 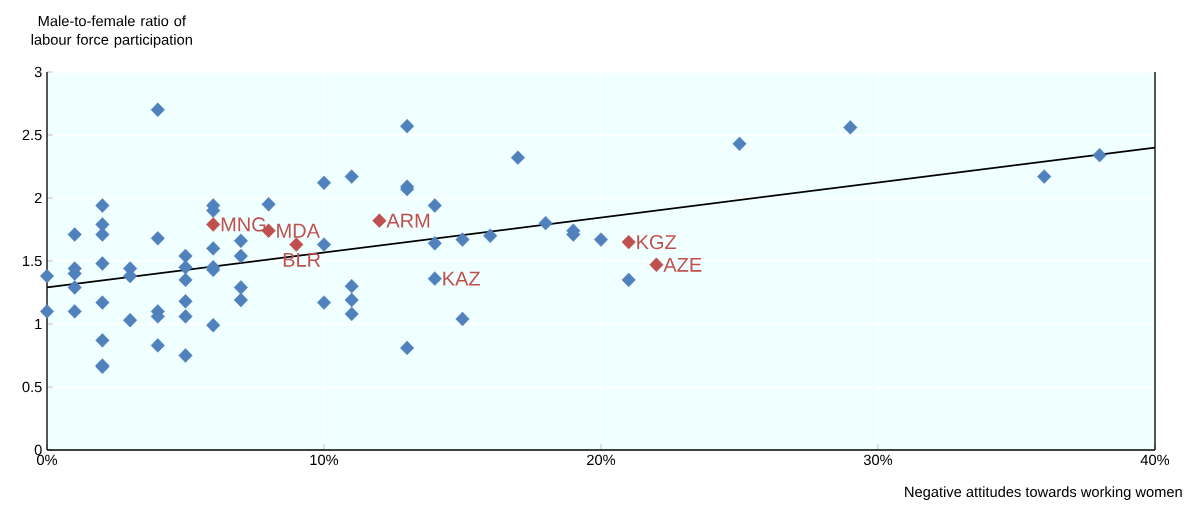 What do you see at coordinates (324, 460) in the screenshot?
I see `x-tick-label: 10%` at bounding box center [324, 460].